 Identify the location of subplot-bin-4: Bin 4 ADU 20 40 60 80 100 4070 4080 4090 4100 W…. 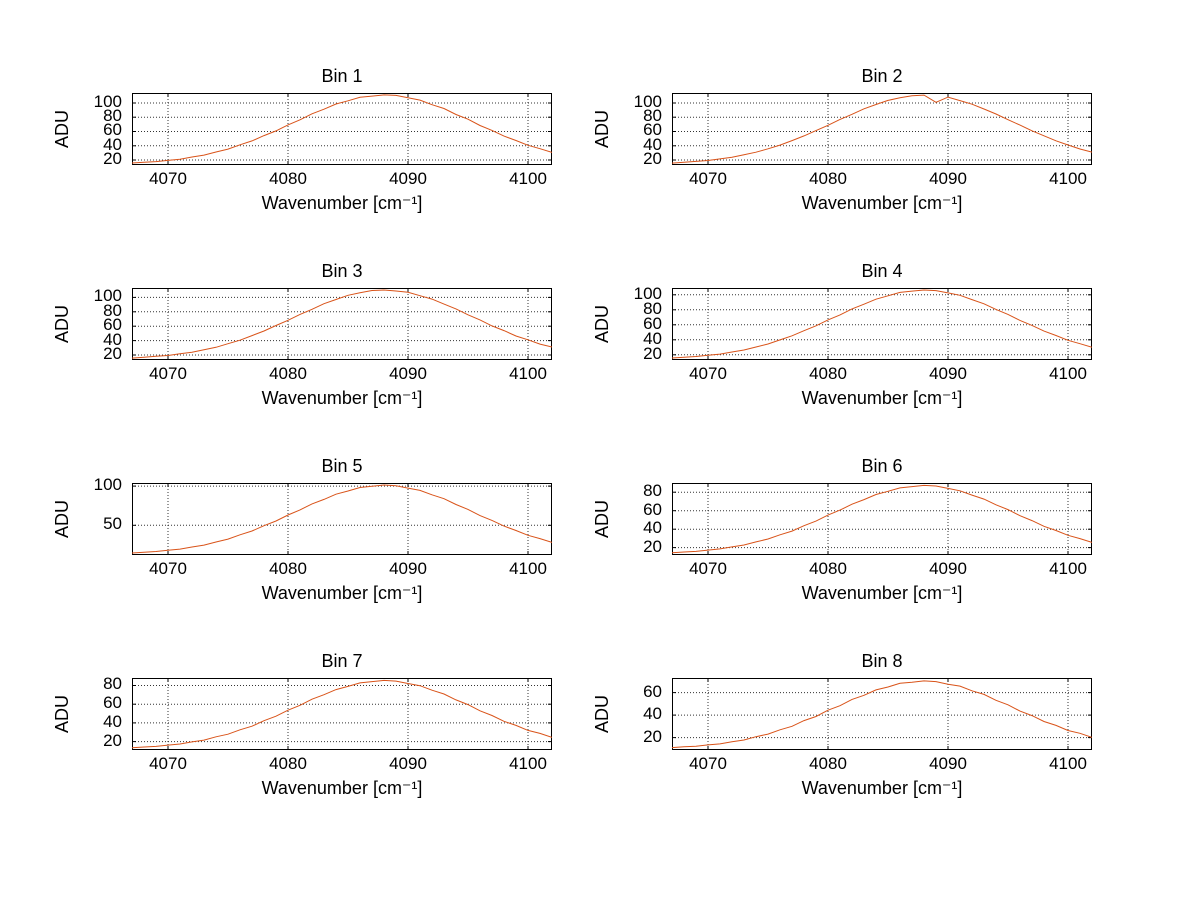
(860, 341).